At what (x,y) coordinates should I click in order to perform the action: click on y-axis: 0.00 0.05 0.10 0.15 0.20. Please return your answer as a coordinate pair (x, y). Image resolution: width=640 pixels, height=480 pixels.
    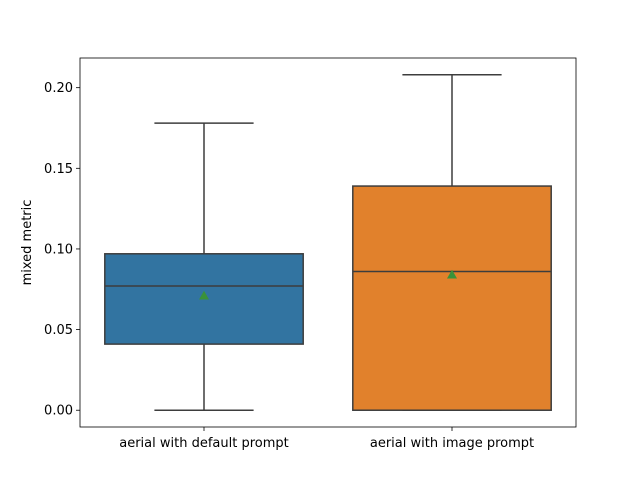
    Looking at the image, I should click on (62, 250).